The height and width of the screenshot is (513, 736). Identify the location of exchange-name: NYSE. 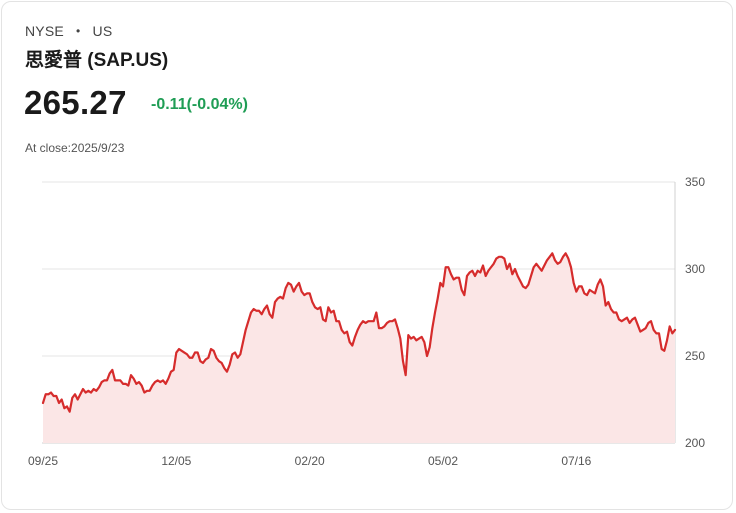
(44, 31).